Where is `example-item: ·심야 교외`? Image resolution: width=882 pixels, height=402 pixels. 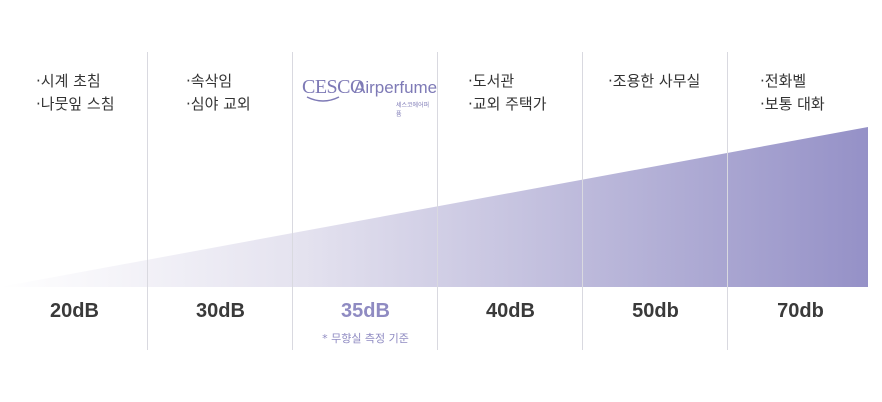
example-item: ·심야 교외 is located at coordinates (218, 104).